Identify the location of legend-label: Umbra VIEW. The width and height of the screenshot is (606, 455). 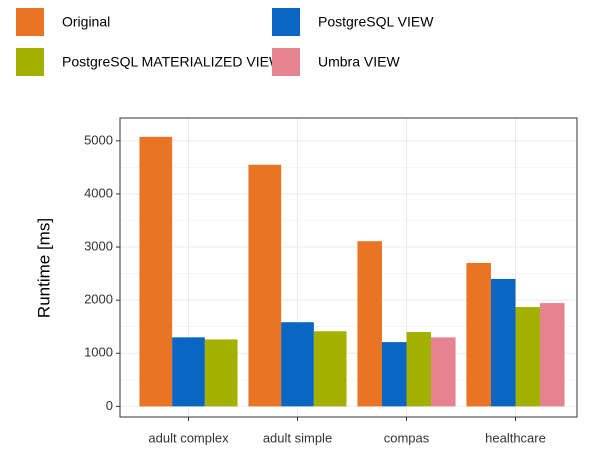
(359, 62).